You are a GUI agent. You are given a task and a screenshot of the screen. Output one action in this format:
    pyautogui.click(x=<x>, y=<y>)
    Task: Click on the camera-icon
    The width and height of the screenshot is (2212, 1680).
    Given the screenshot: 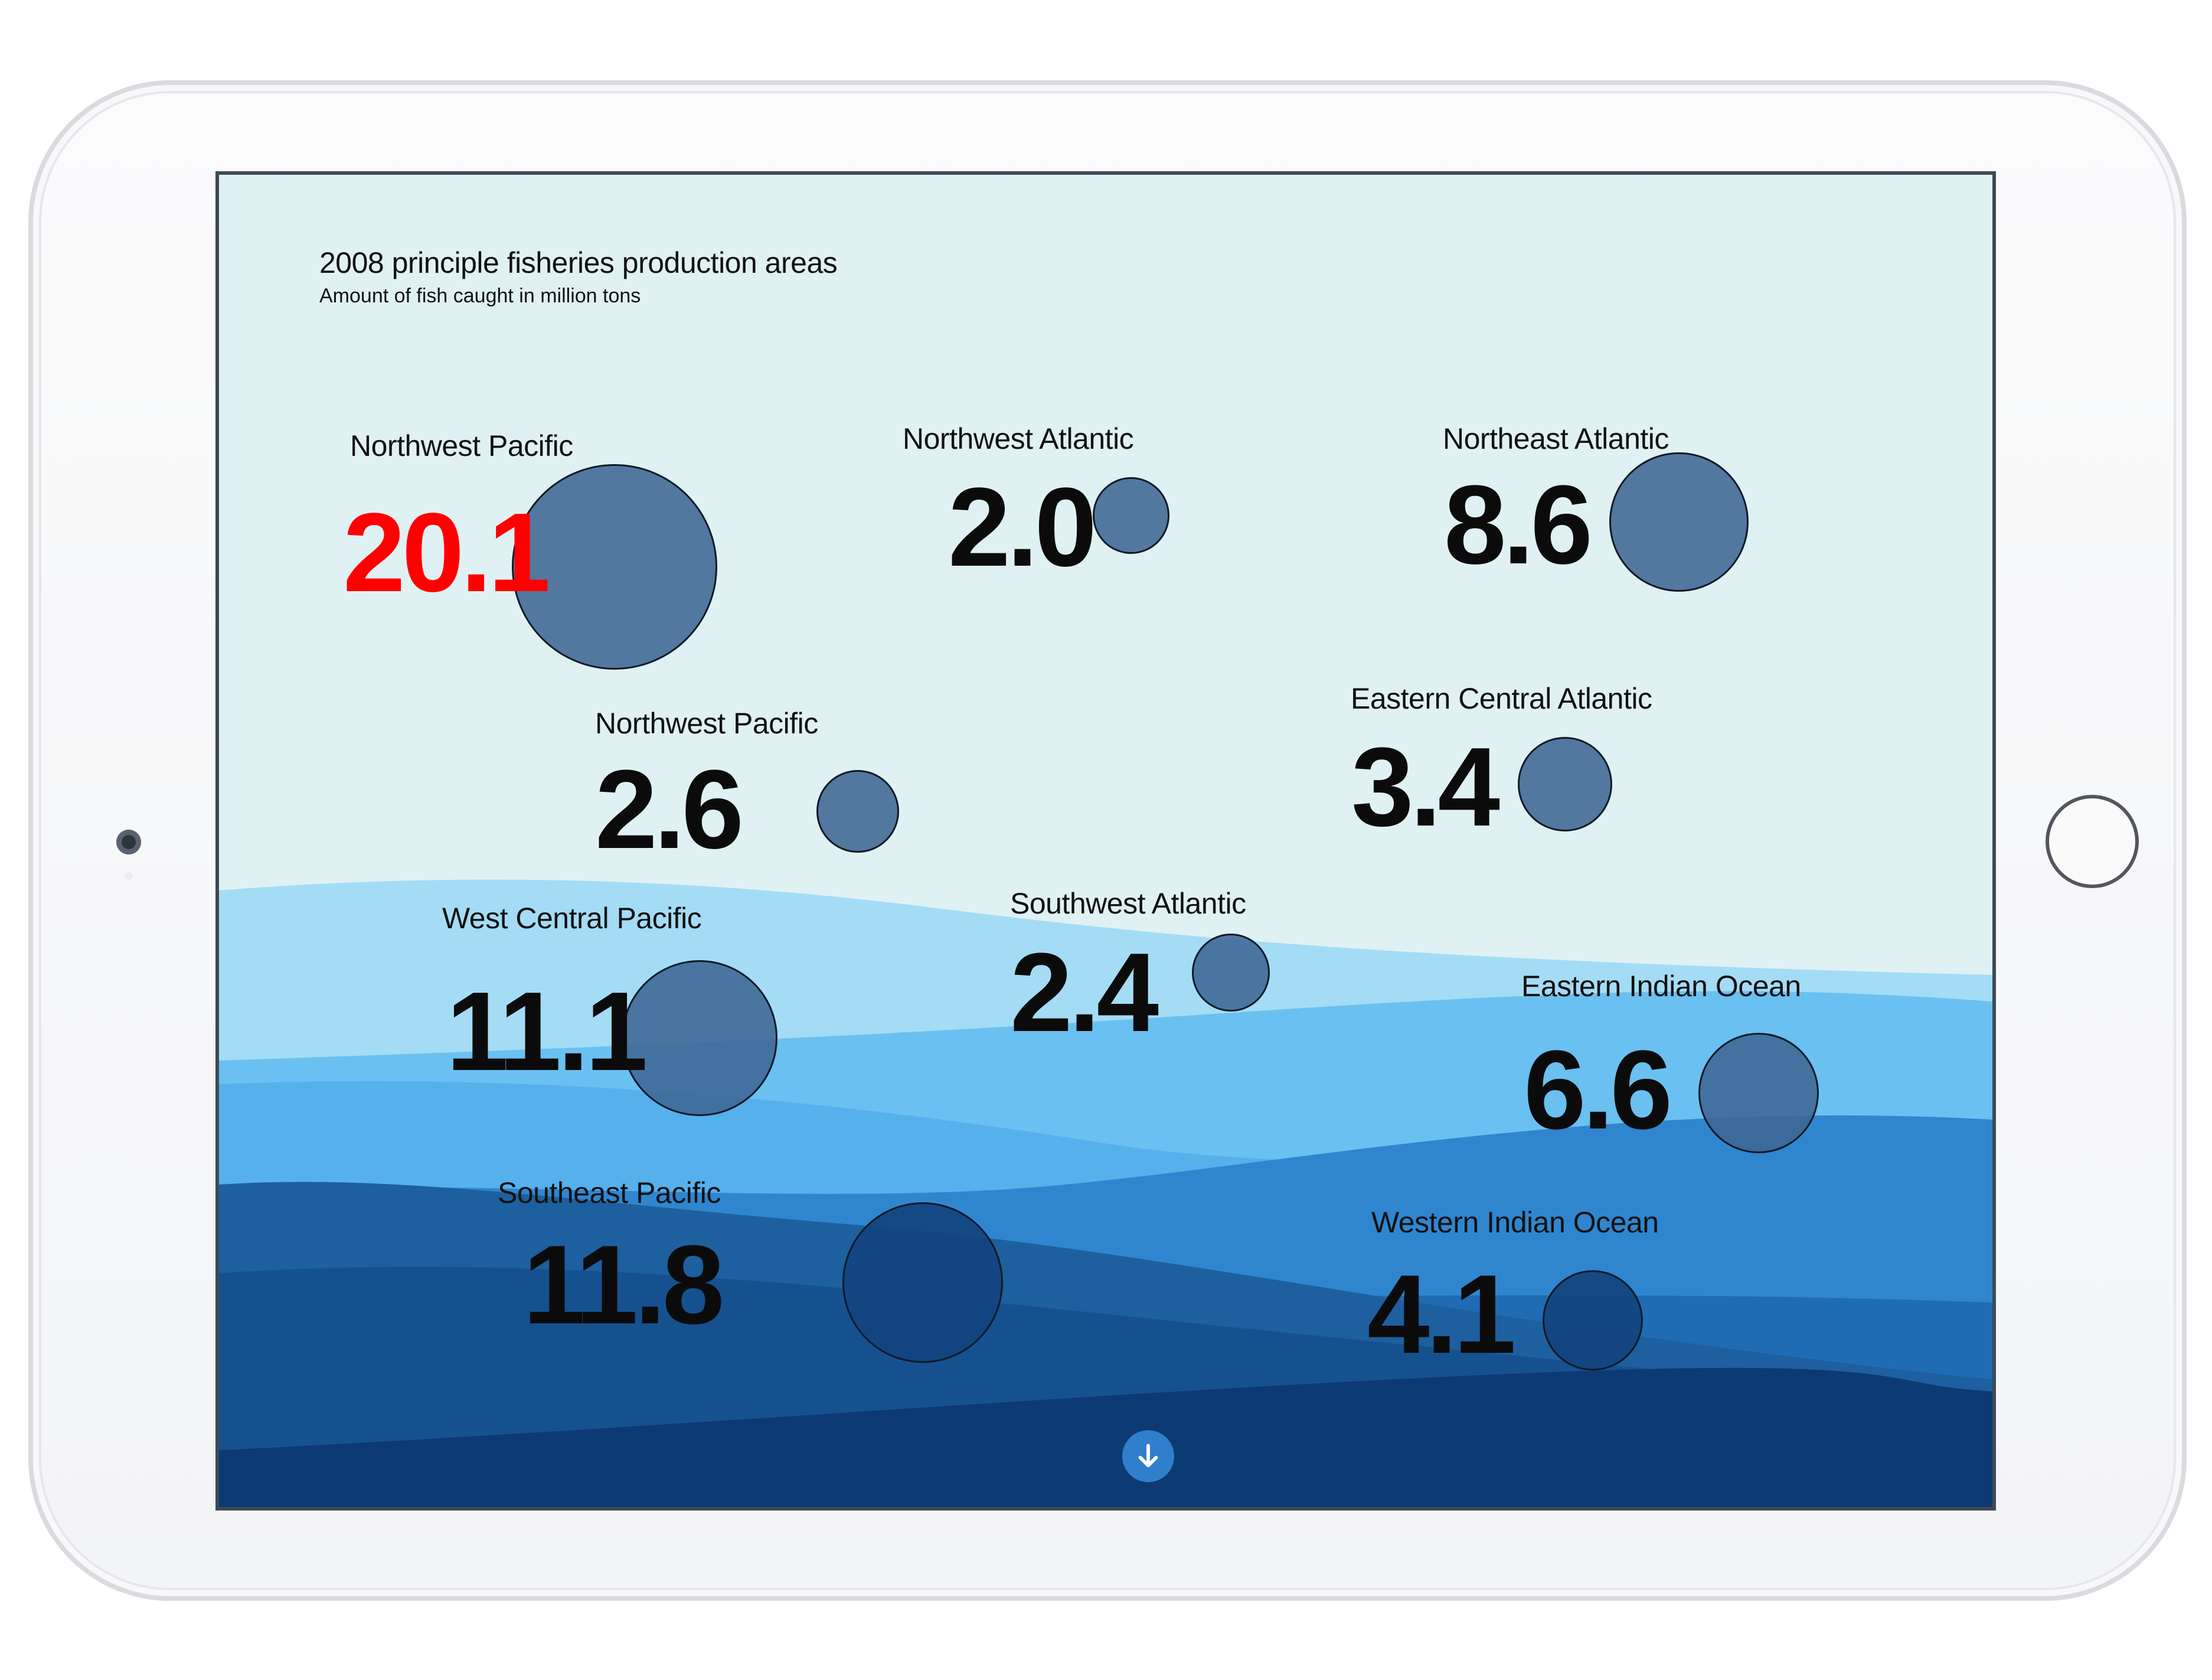 What is the action you would take?
    pyautogui.click(x=128, y=842)
    